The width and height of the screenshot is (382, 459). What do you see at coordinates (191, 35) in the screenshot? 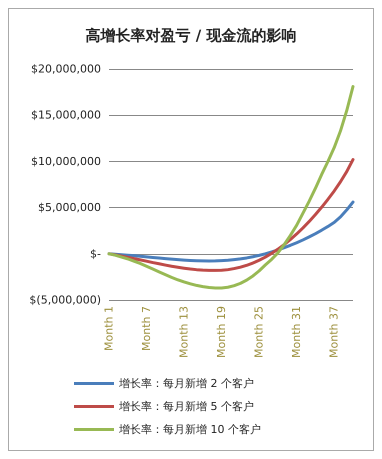
I see `chart-title: 高增长率对盈亏 / 现金流的影响` at bounding box center [191, 35].